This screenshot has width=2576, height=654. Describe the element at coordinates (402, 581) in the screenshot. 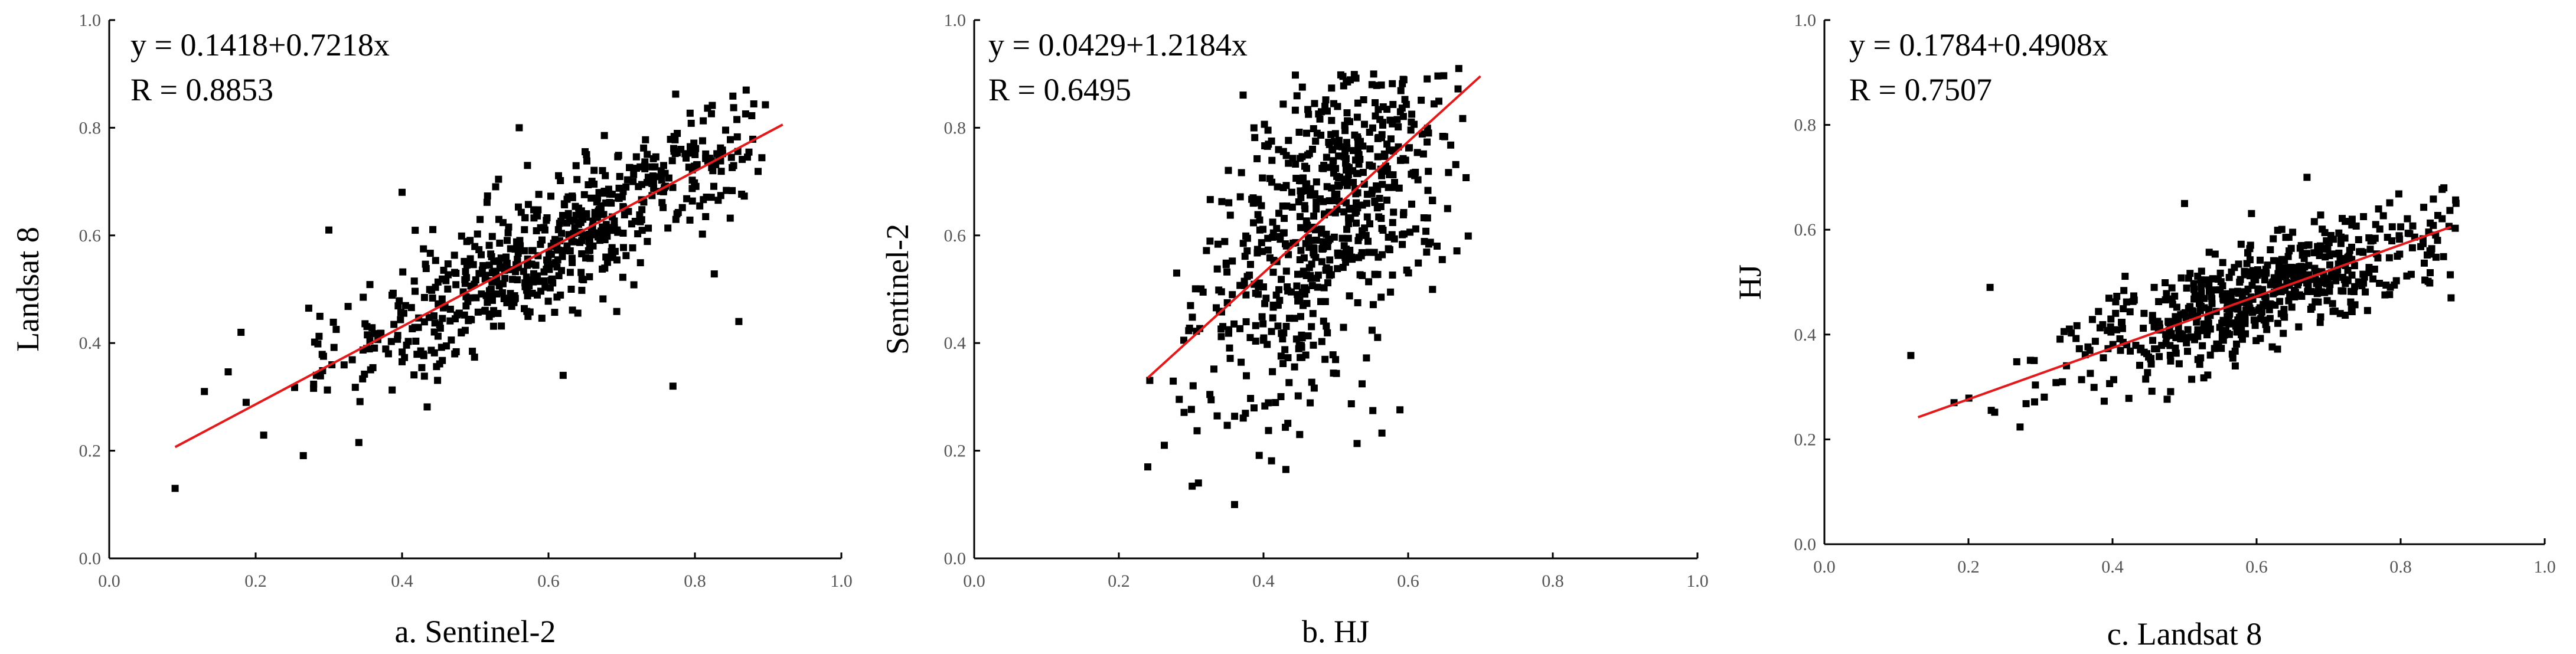

I see `x-tick-label: 0.4` at that location.